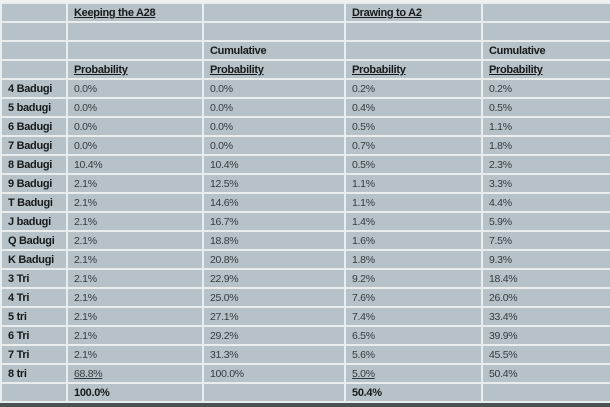 Image resolution: width=610 pixels, height=407 pixels. Describe the element at coordinates (413, 88) in the screenshot. I see `drawing-probability-cell: 0.2%` at that location.